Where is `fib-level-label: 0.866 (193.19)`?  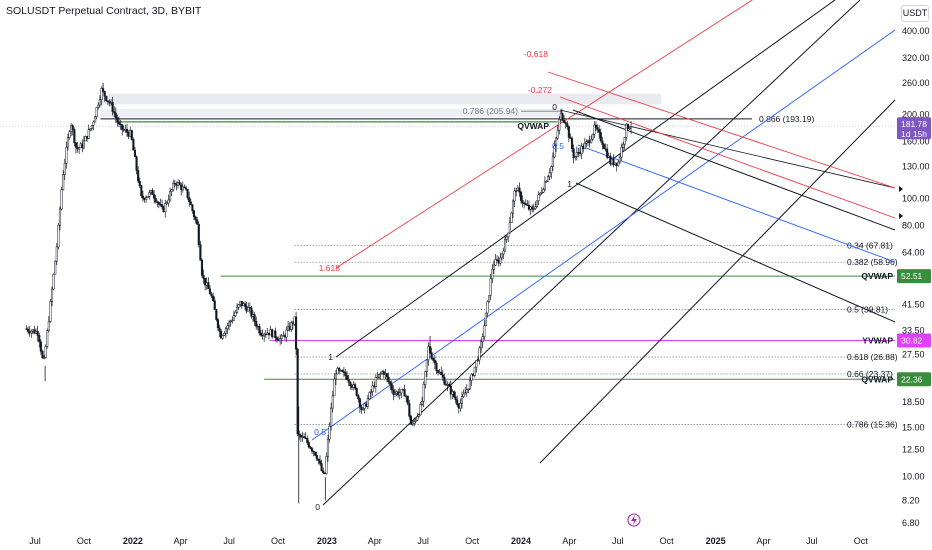
fib-level-label: 0.866 (193.19) is located at coordinates (786, 119).